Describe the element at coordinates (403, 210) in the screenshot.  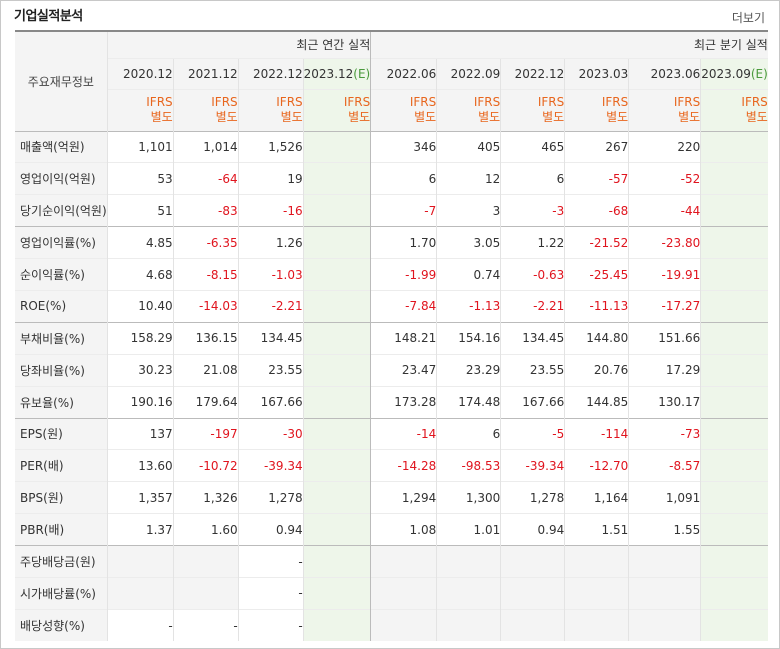
I see `table-cell: -7` at that location.